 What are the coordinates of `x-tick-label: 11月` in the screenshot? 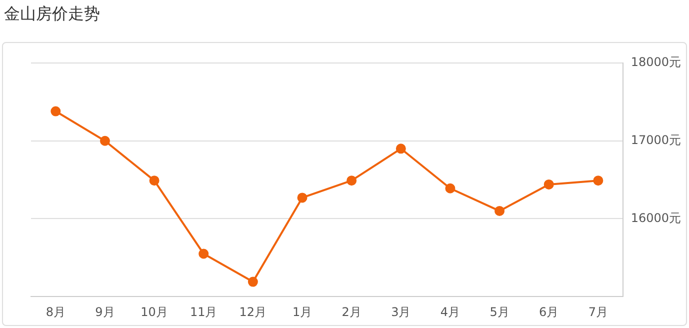 It's located at (204, 311).